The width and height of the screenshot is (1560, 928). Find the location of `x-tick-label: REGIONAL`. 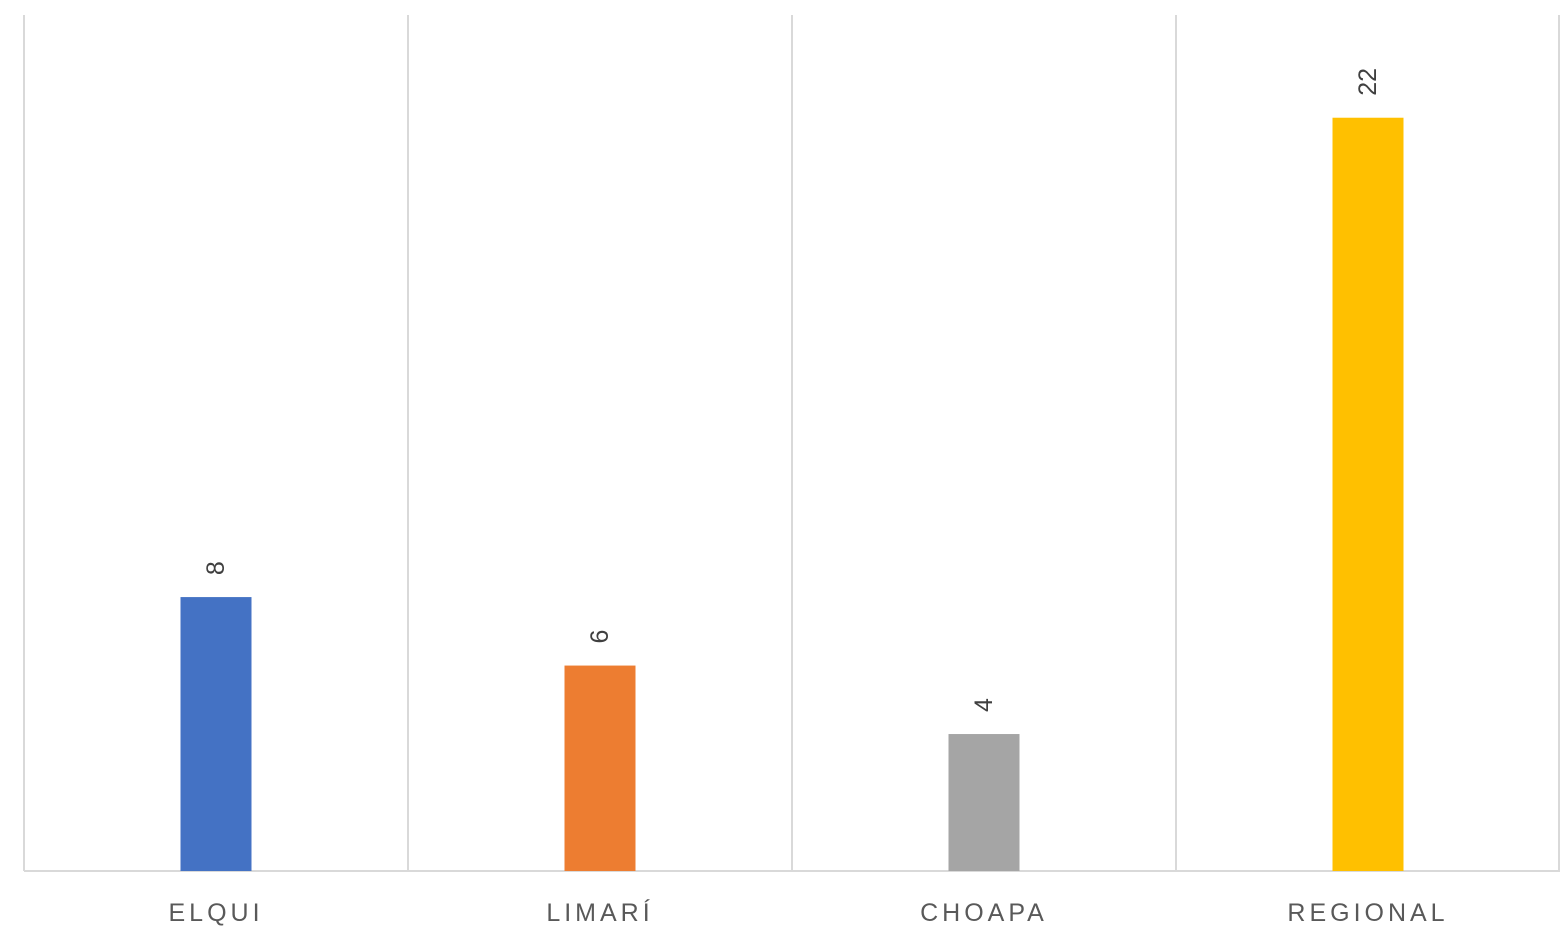

x-tick-label: REGIONAL is located at coordinates (1367, 913).